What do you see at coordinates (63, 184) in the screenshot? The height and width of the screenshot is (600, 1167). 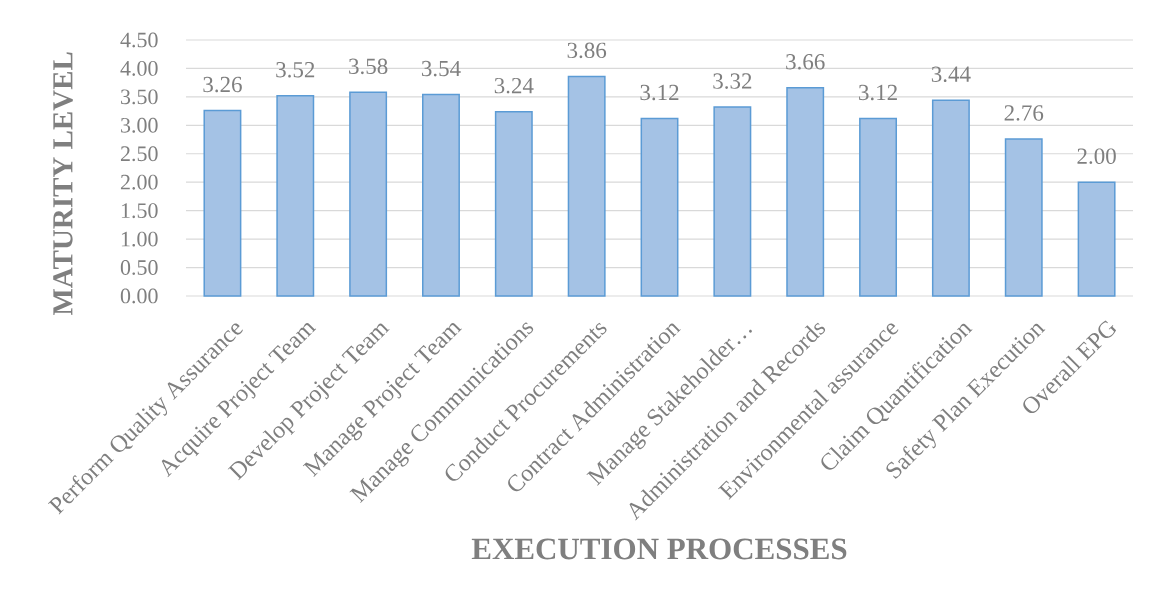 I see `y-axis-title: MATURITY LEVEL` at bounding box center [63, 184].